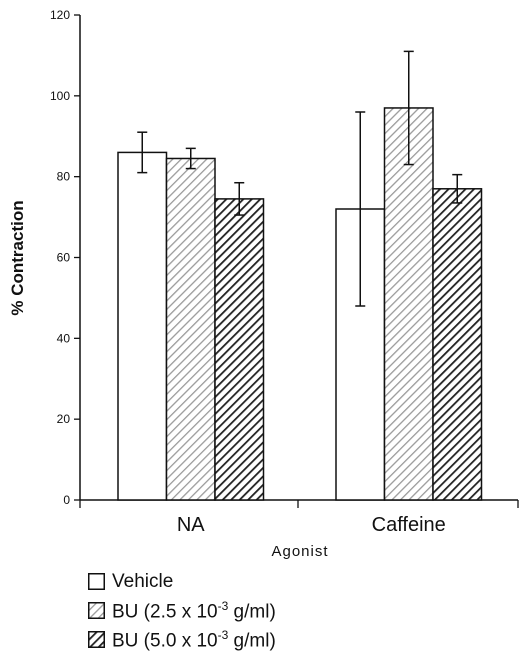 The image size is (523, 659). I want to click on y-axis-title: % Contraction, so click(17, 257).